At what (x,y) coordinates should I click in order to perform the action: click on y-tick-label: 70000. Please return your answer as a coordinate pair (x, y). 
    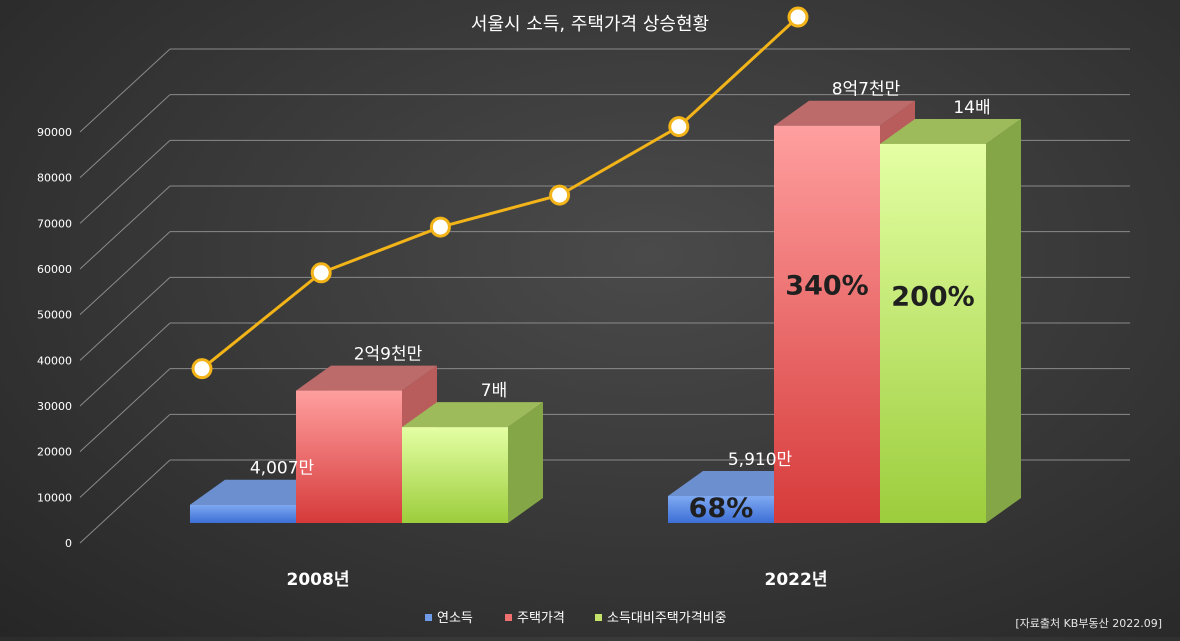
    Looking at the image, I should click on (54, 223).